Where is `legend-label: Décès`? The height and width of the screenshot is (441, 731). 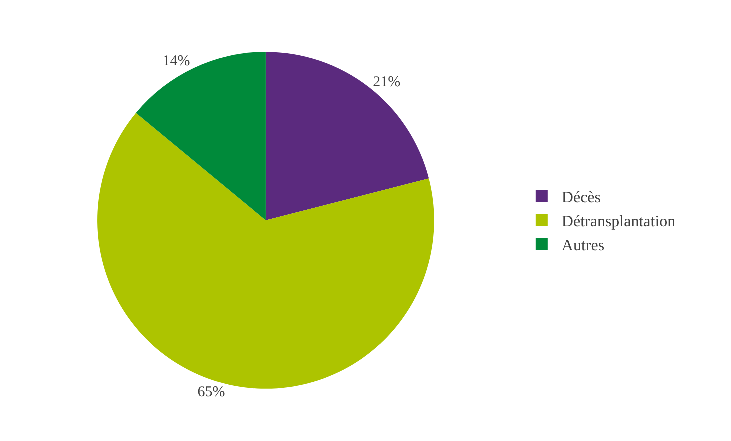 legend-label: Décès is located at coordinates (582, 198).